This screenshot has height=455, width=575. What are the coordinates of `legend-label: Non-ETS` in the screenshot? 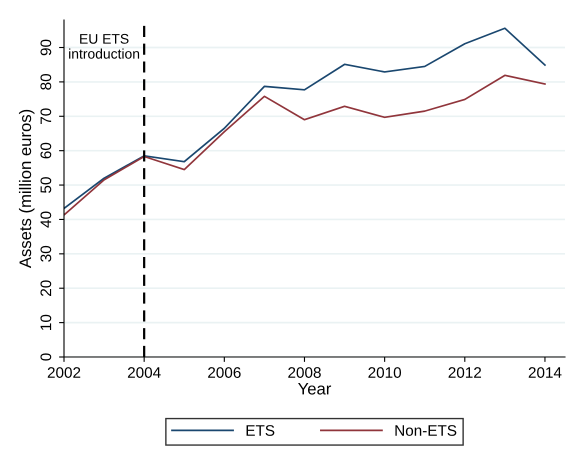 It's located at (425, 430).